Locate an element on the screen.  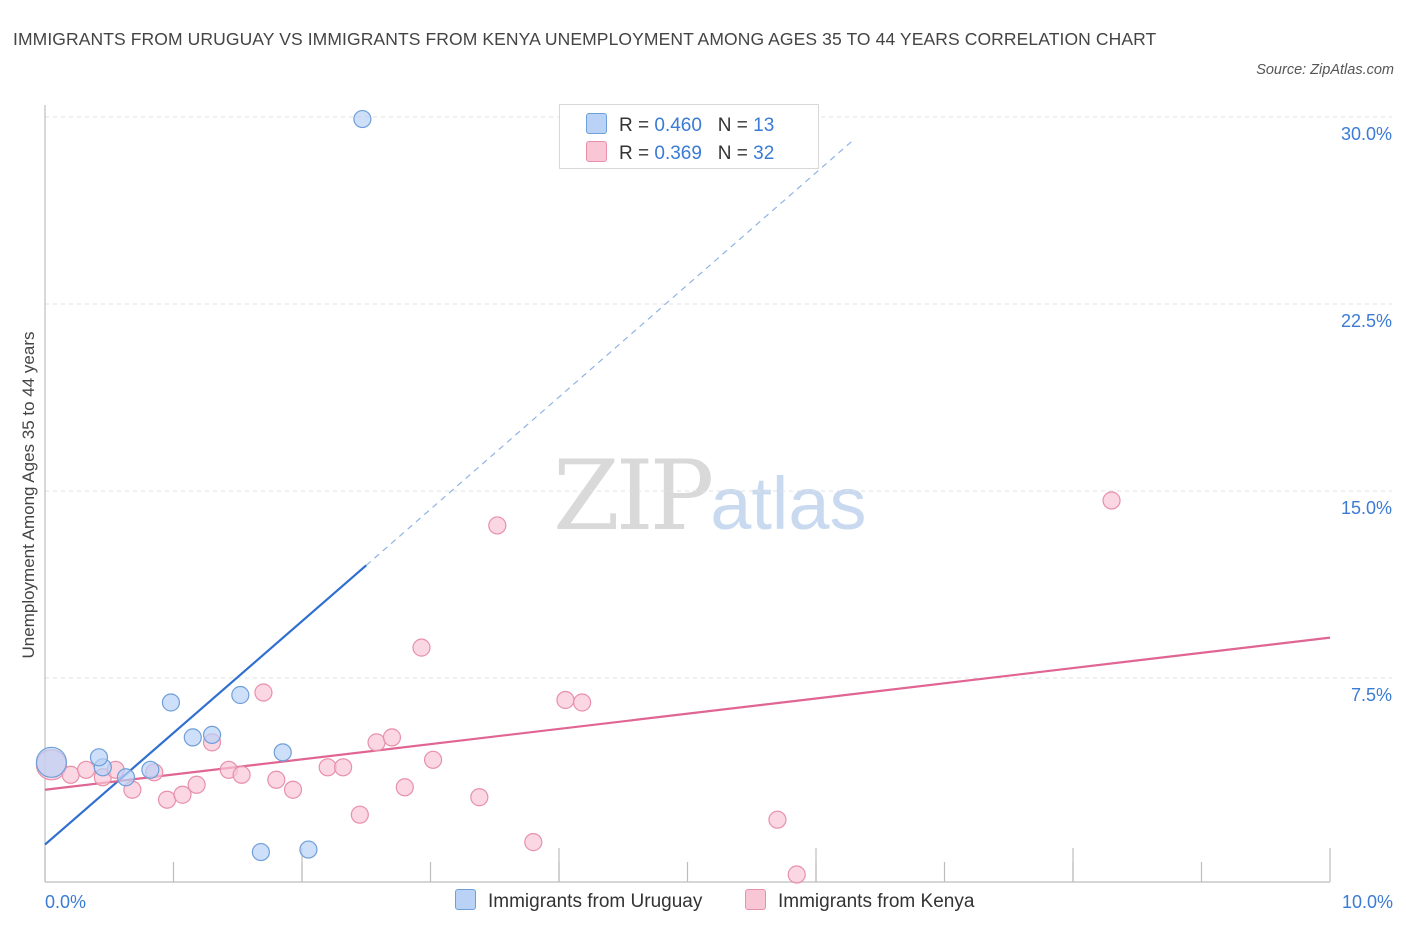
y-axis-label: Unemployment Among Ages 35 to 44 years is located at coordinates (28, 495).